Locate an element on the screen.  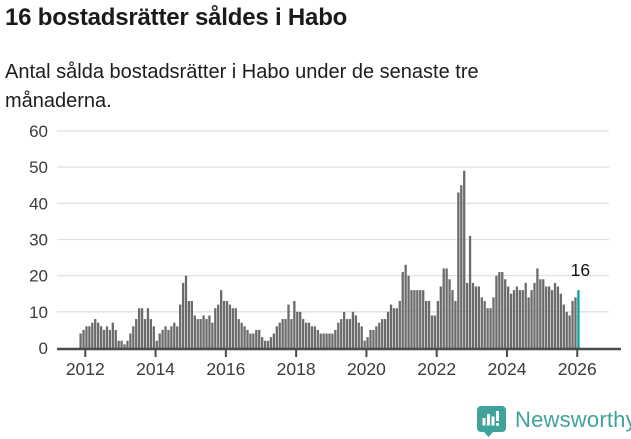
y-axis-labels: 0 10 20 30 40 50 60 is located at coordinates (38, 240).